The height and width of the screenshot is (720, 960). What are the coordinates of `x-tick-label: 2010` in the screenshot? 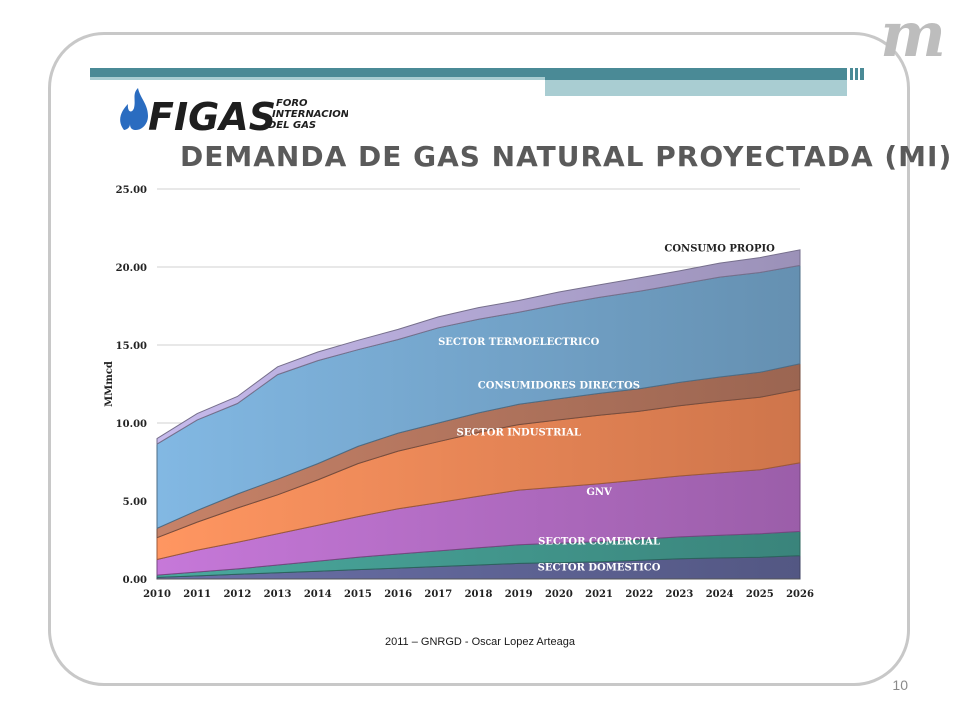 It's located at (157, 594).